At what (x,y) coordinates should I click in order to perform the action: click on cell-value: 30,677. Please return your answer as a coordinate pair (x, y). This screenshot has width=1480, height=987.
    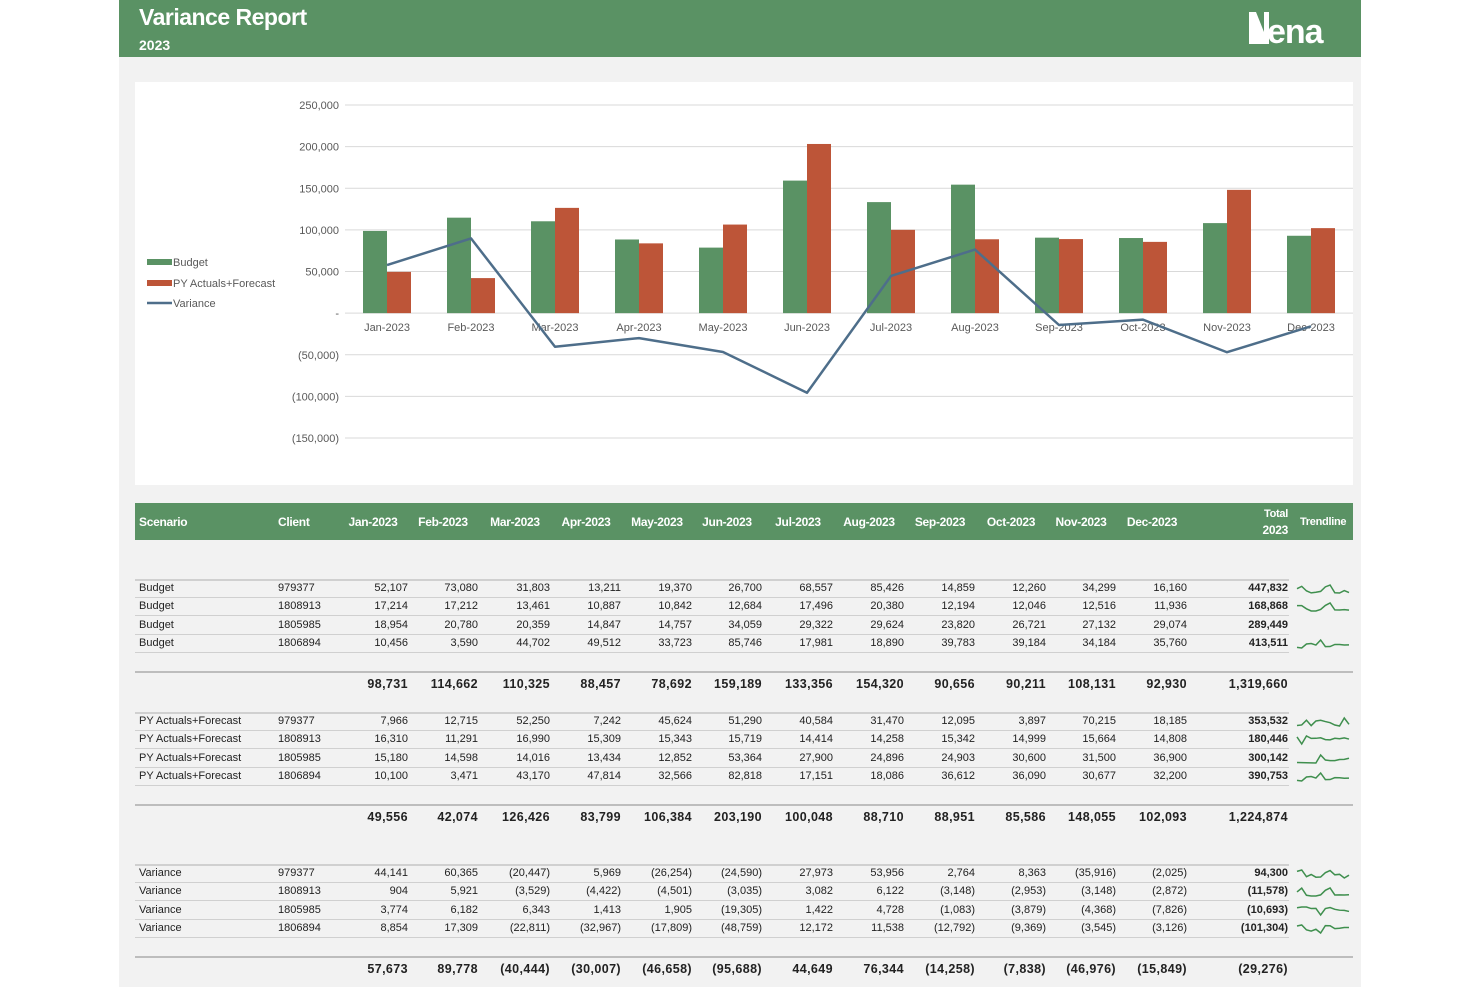
    Looking at the image, I should click on (1099, 775).